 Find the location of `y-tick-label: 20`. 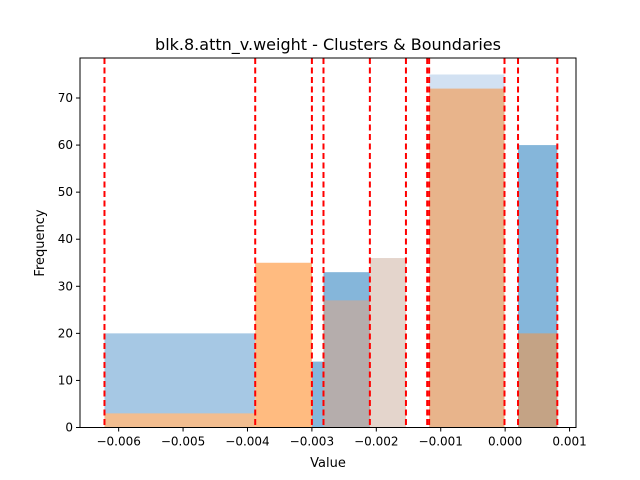

y-tick-label: 20 is located at coordinates (65, 333).